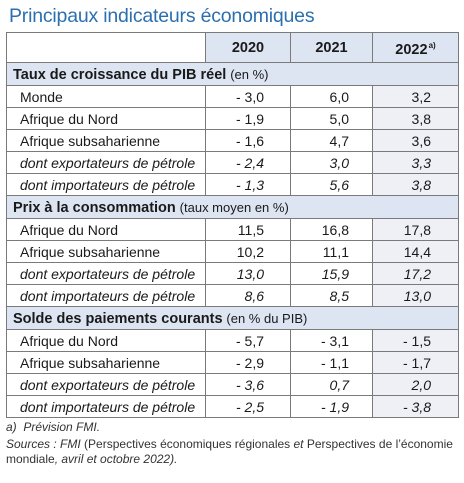  I want to click on section-title: Solde des paiements courants, so click(118, 318).